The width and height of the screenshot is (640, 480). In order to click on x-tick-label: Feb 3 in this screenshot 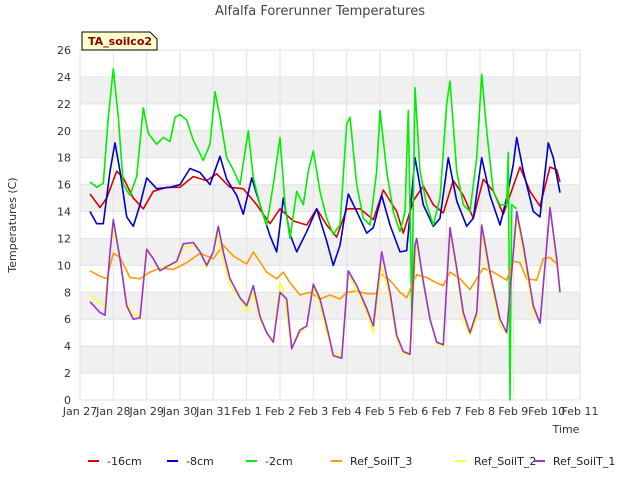, I will do `click(313, 411)`.